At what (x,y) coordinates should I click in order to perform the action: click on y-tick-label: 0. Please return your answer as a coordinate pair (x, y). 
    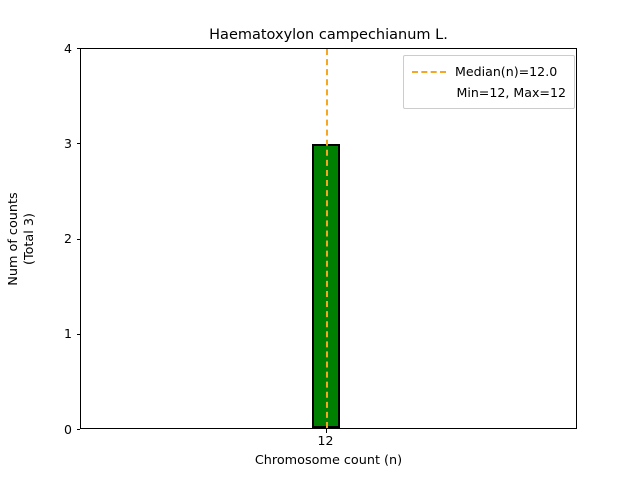
    Looking at the image, I should click on (68, 429).